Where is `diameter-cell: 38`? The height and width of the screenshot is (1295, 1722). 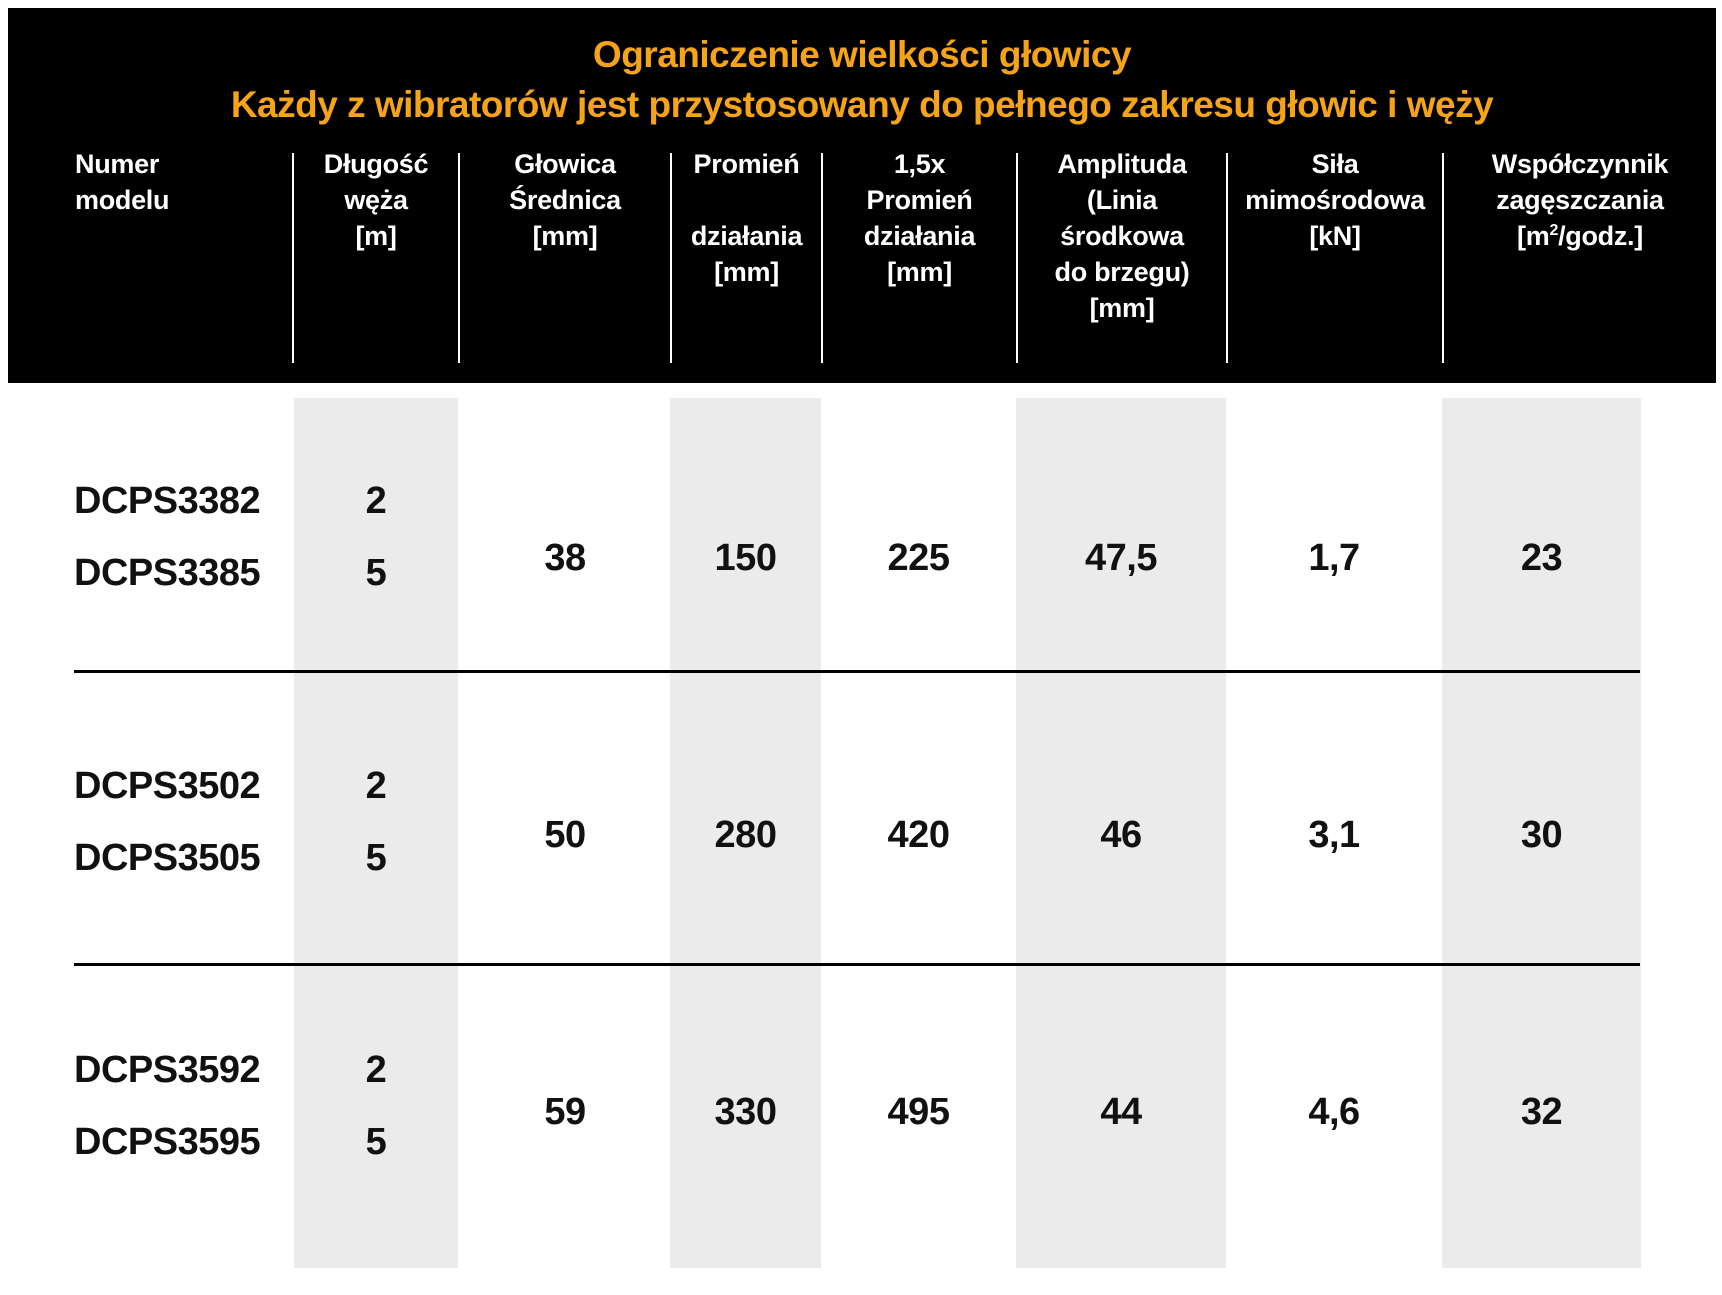
diameter-cell: 38 is located at coordinates (565, 558).